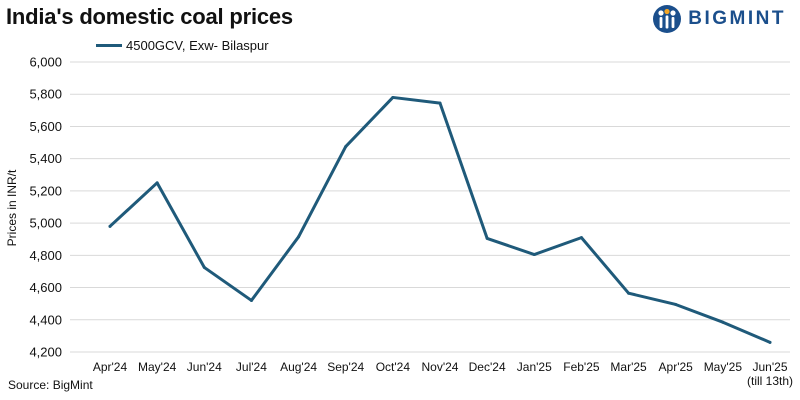 The image size is (800, 400). What do you see at coordinates (45, 62) in the screenshot?
I see `y-tick-label: 6,000` at bounding box center [45, 62].